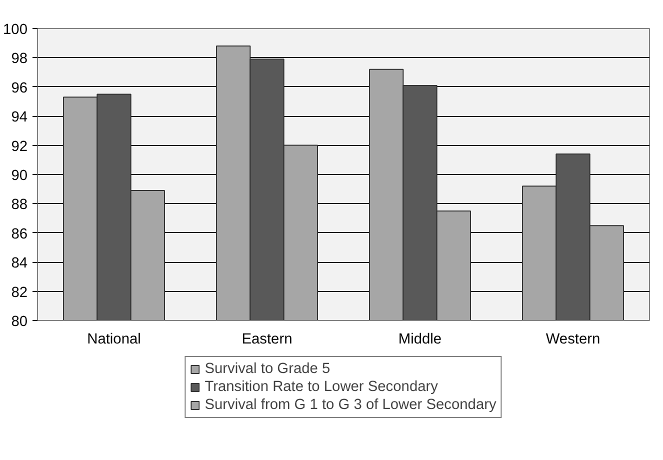 The width and height of the screenshot is (663, 460). What do you see at coordinates (350, 405) in the screenshot?
I see `legend-label: Survival from G 1 to G 3 of Lower Secondary` at bounding box center [350, 405].